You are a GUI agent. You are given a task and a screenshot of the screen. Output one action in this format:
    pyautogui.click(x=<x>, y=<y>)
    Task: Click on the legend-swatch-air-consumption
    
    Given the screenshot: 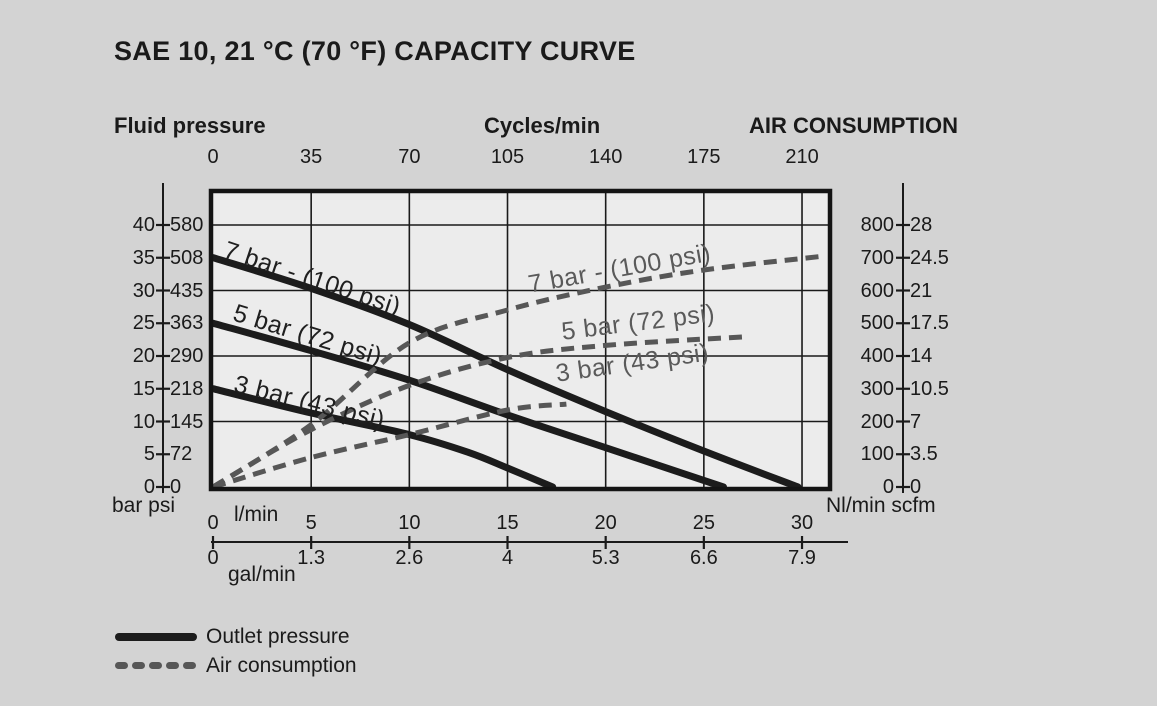 What is the action you would take?
    pyautogui.click(x=155, y=665)
    